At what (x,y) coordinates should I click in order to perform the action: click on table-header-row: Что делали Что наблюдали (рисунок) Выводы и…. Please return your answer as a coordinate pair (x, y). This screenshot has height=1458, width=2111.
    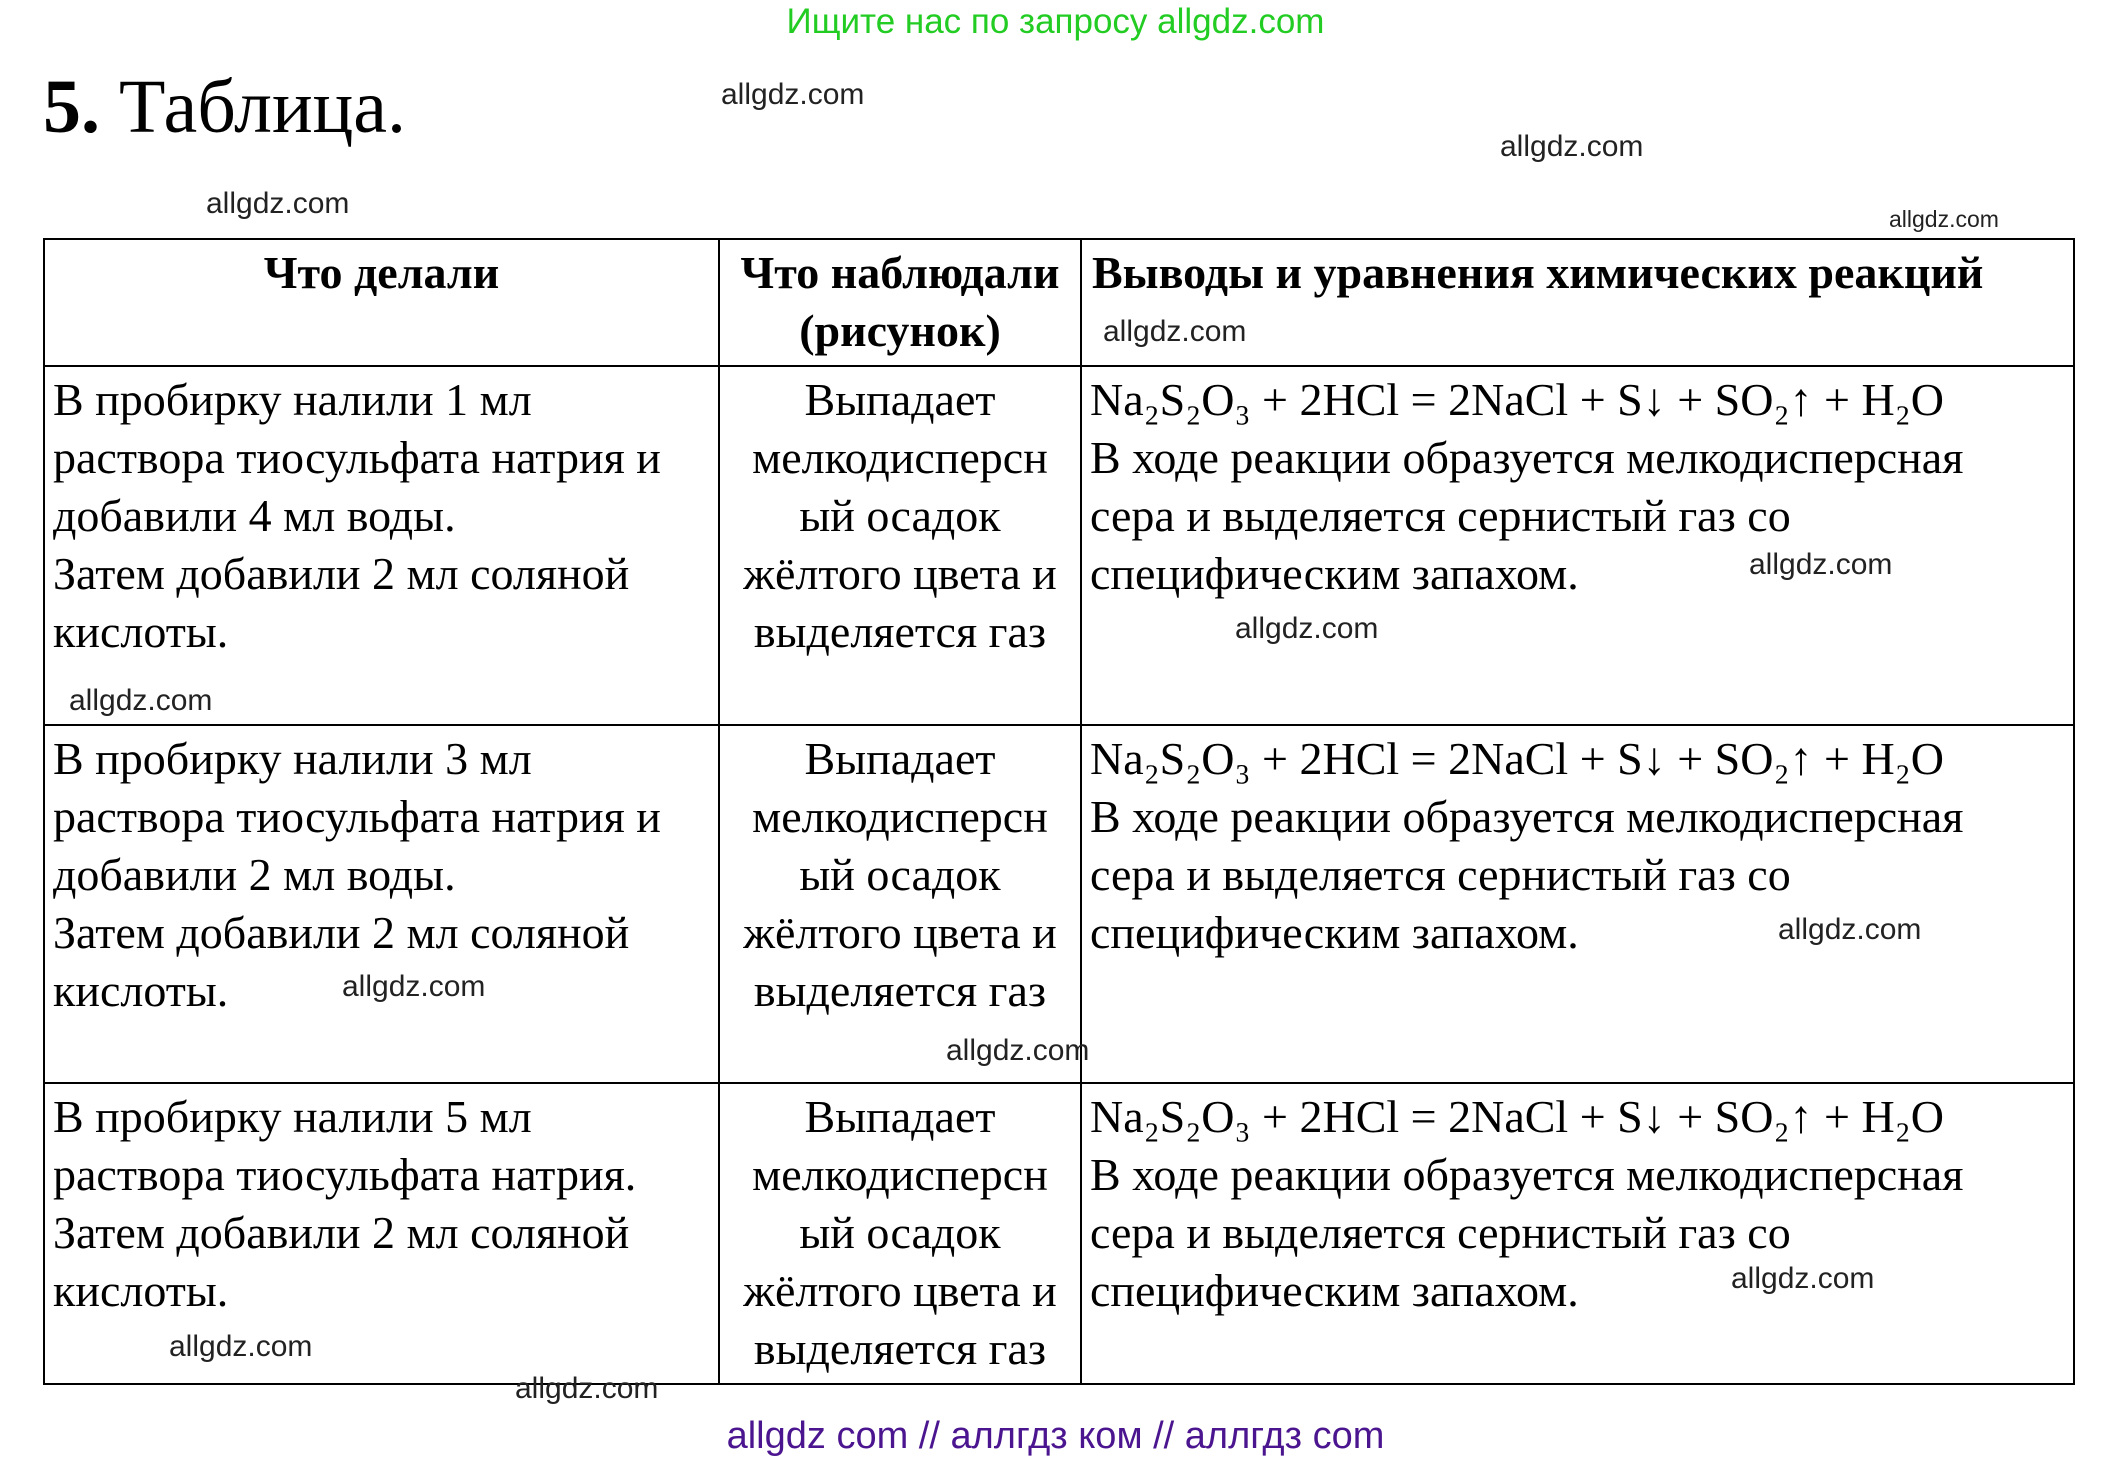
    Looking at the image, I should click on (1059, 302).